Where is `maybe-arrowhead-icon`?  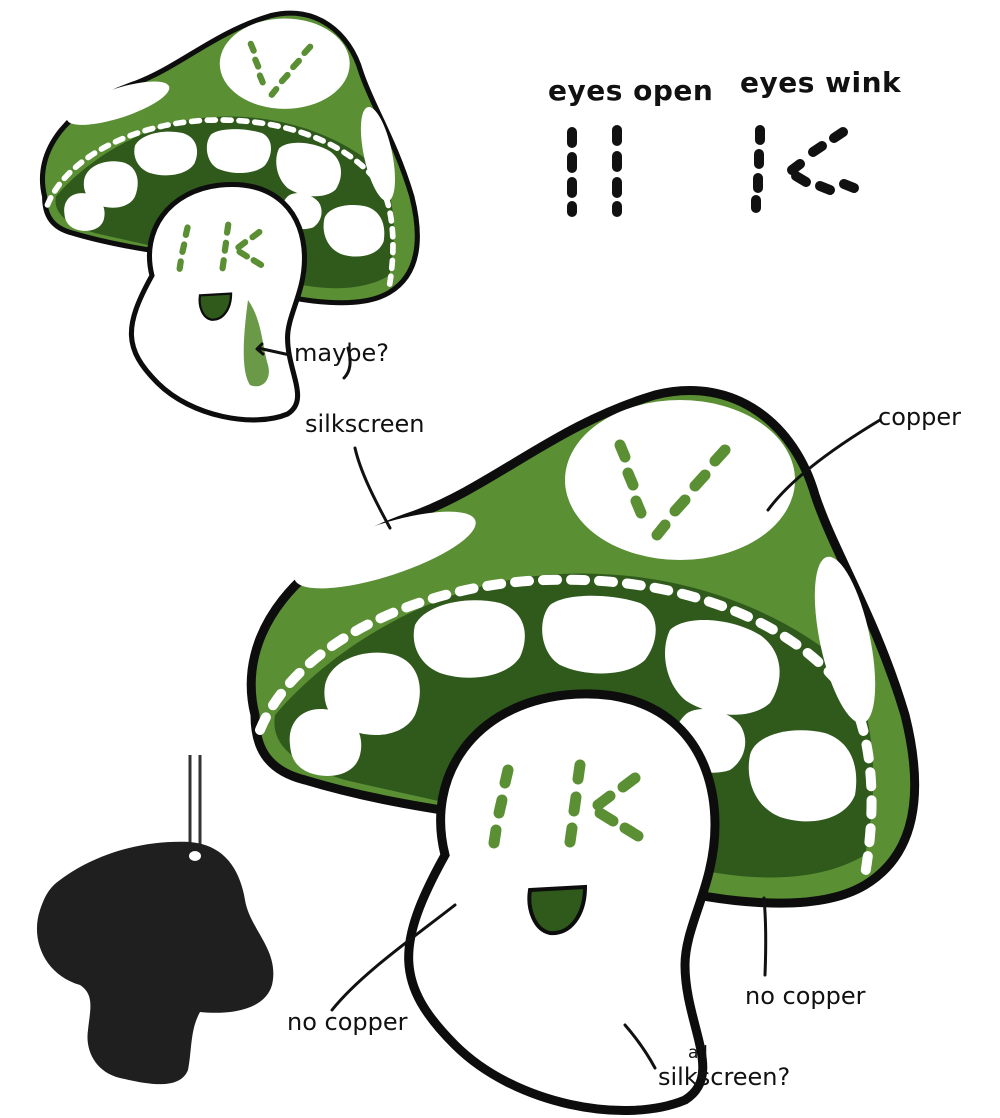 maybe-arrowhead-icon is located at coordinates (260, 349).